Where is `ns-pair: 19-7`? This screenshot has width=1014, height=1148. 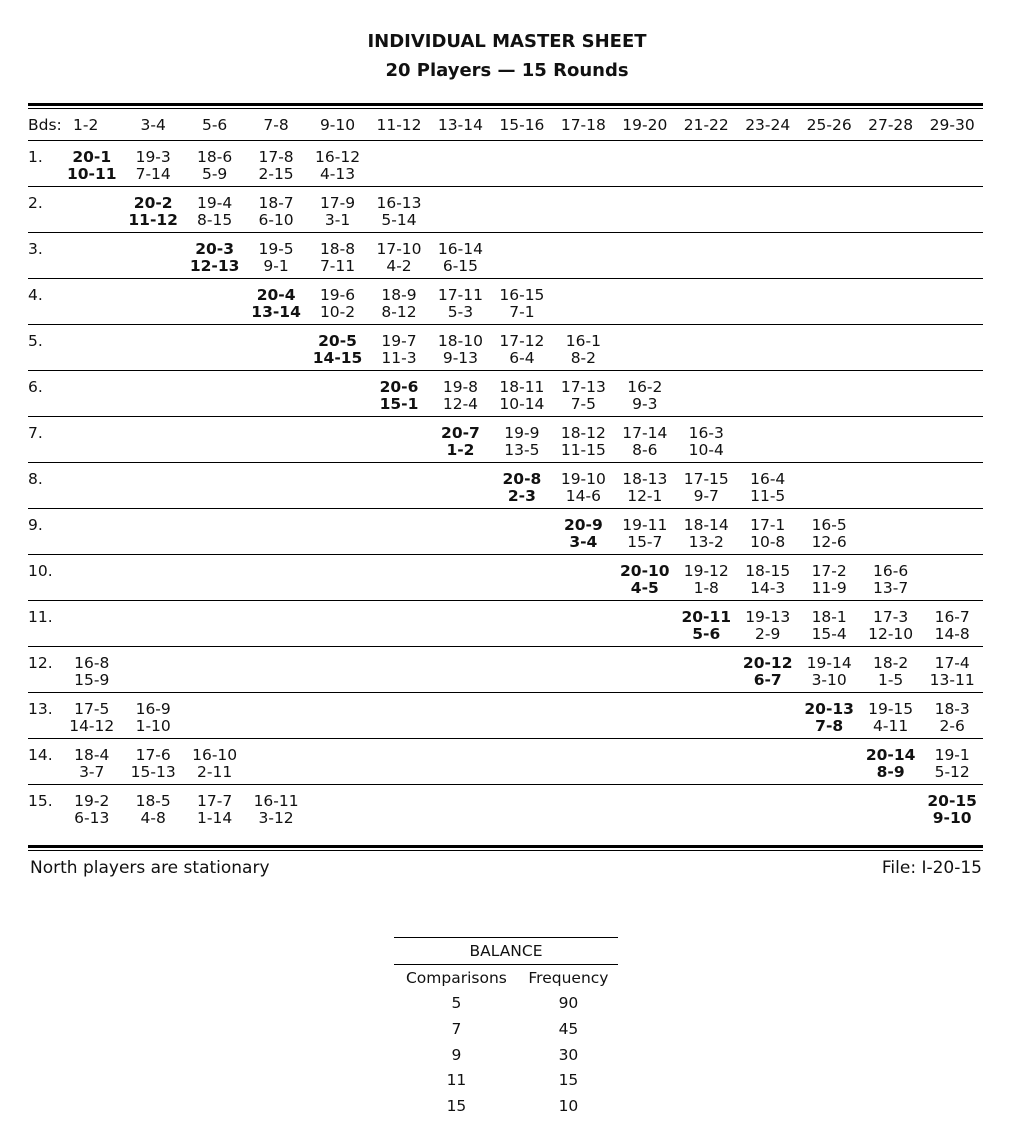
ns-pair: 19-7 is located at coordinates (399, 341).